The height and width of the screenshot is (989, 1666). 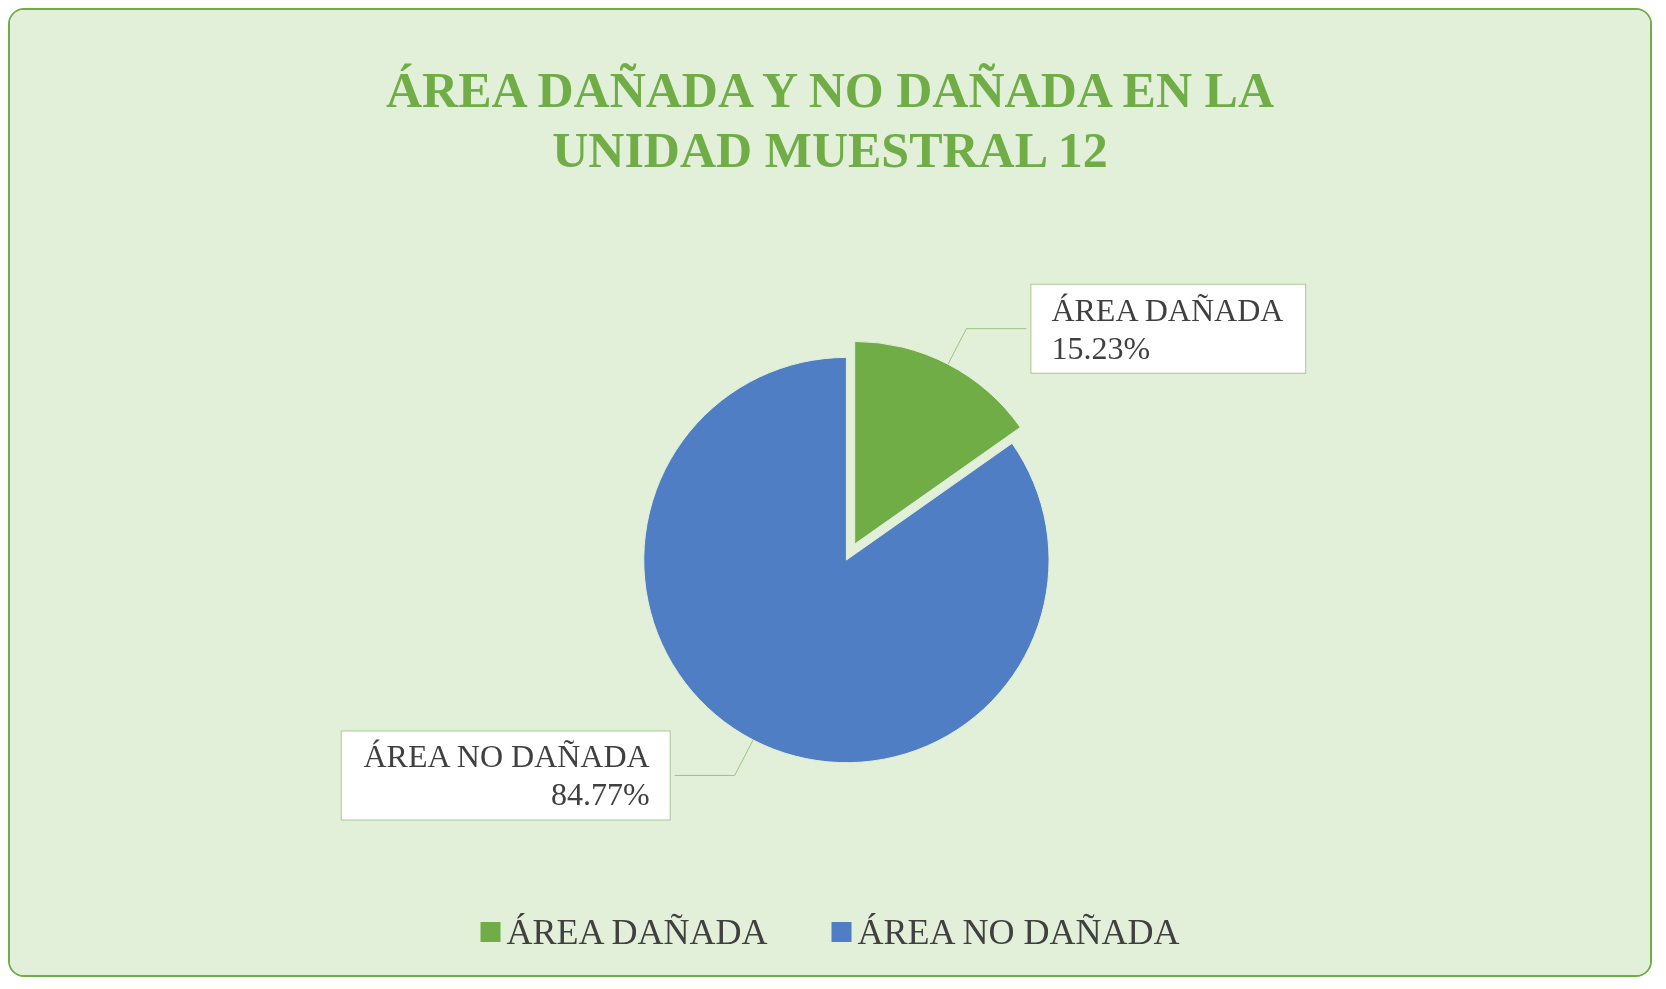 I want to click on chart-title: ÁREA DAÑADA Y NO DAÑADA EN LA UNIDAD MUESTRAL 12, so click(x=830, y=120).